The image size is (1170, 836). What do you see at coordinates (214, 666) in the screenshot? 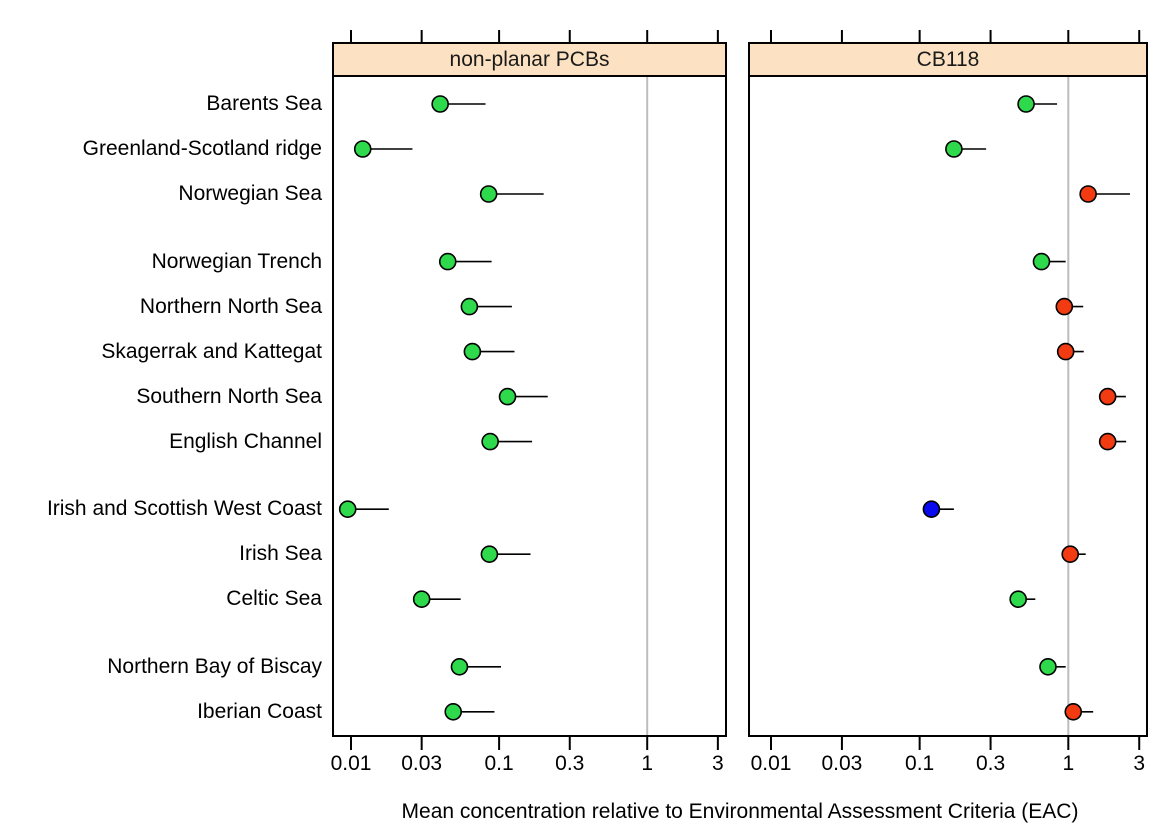
I see `region-label: Northern Bay of Biscay` at bounding box center [214, 666].